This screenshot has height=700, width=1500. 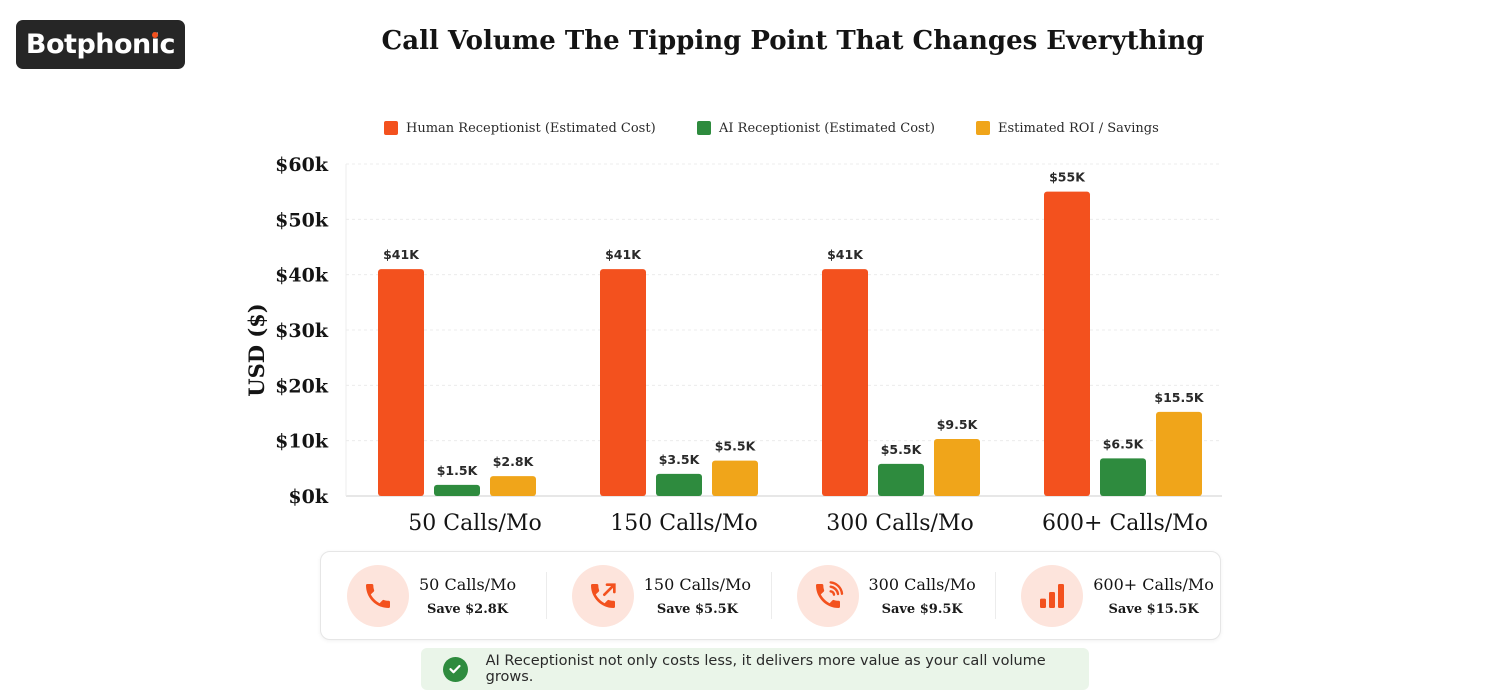 I want to click on summary-label: 300 Calls/Mo, so click(x=922, y=584).